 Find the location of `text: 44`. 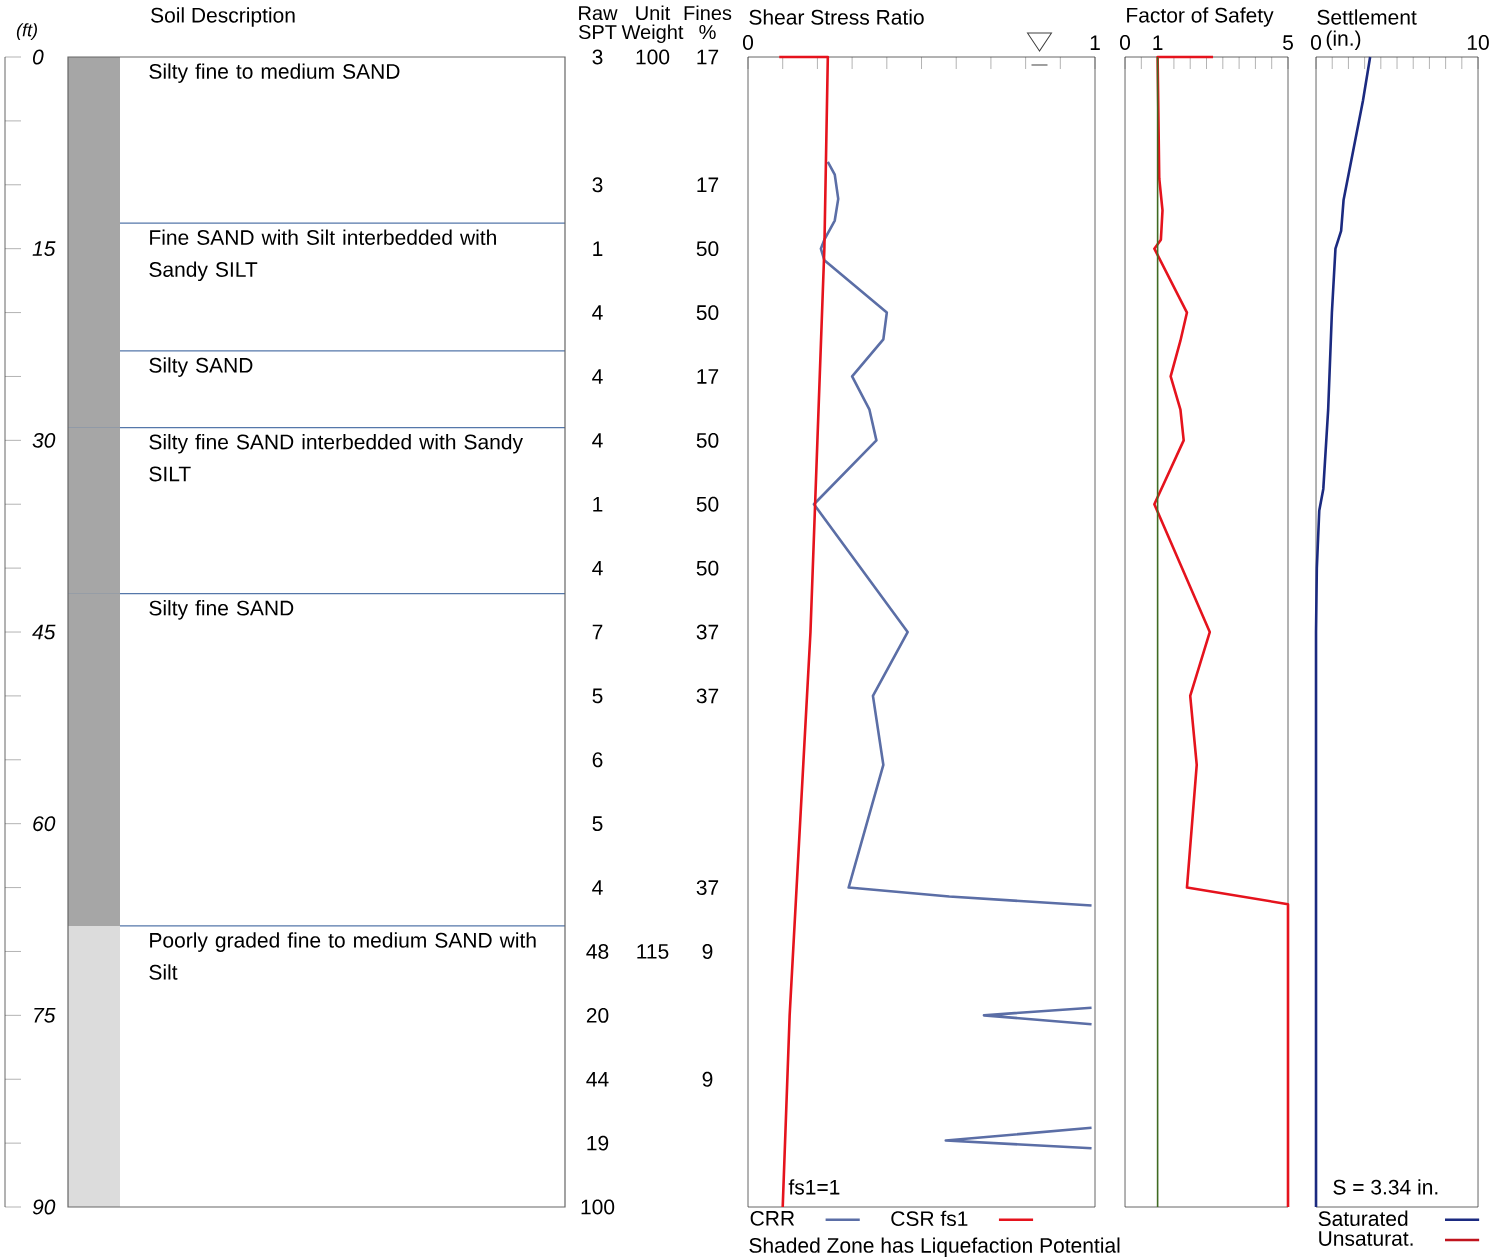

text: 44 is located at coordinates (597, 1079).